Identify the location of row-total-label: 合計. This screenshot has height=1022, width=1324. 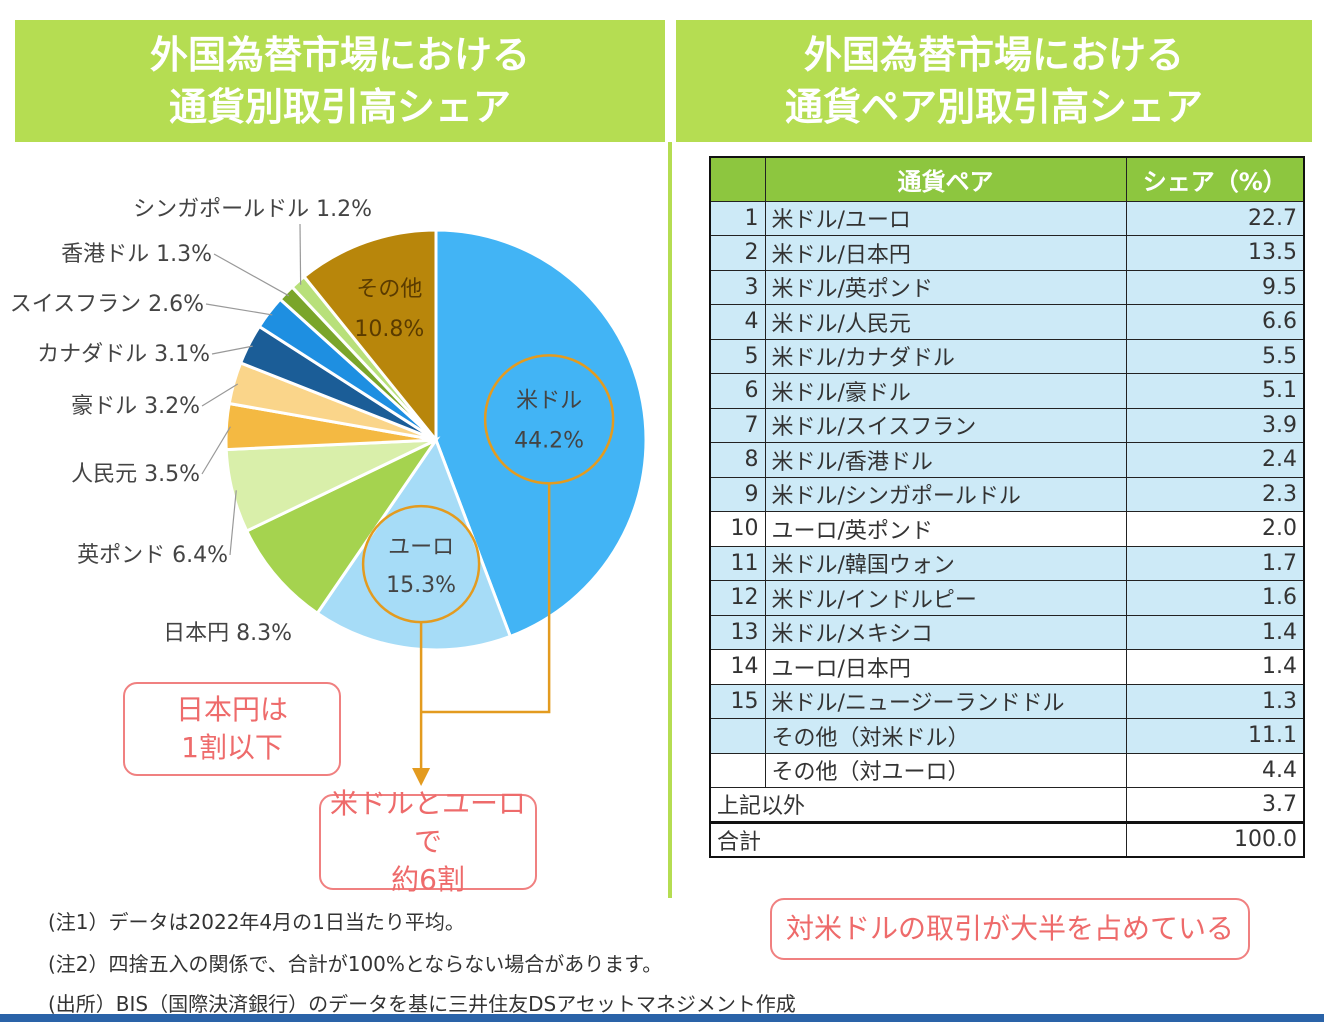
(918, 838).